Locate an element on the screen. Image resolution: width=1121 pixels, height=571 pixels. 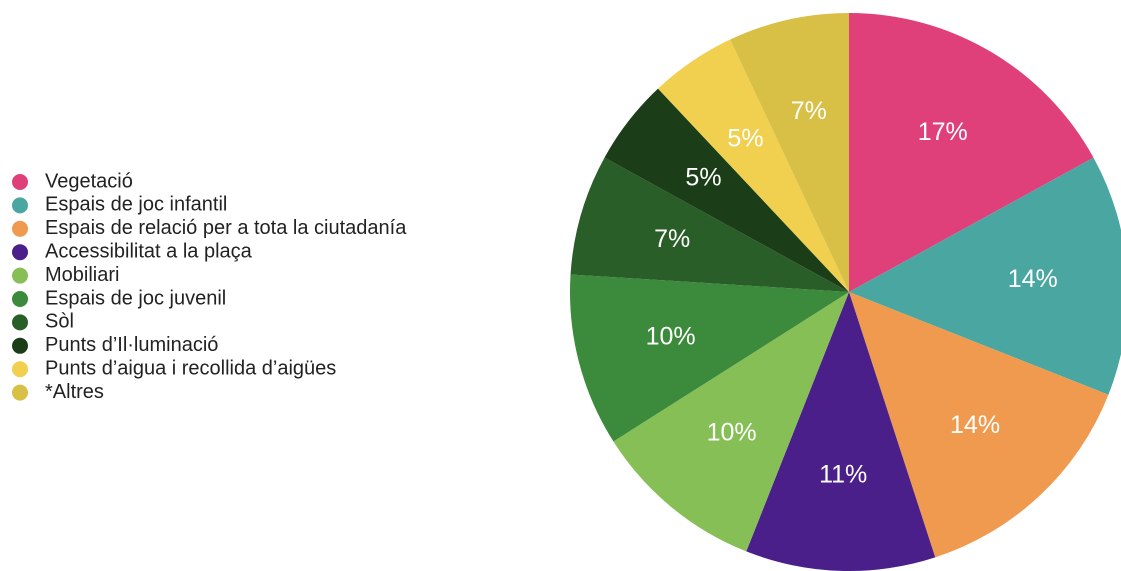
legend-label: Mobiliari is located at coordinates (82, 275).